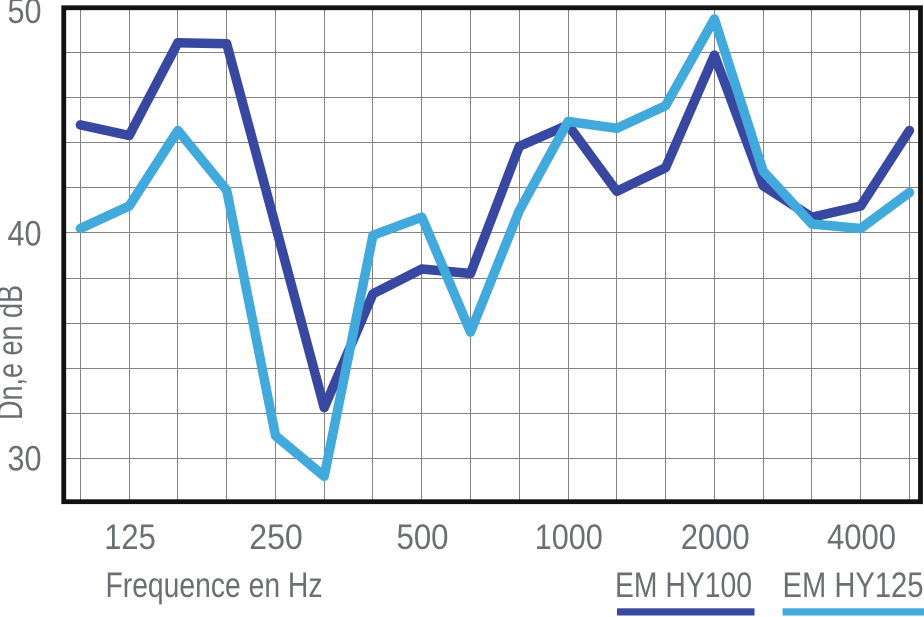 Image resolution: width=924 pixels, height=617 pixels. Describe the element at coordinates (569, 537) in the screenshot. I see `svg-text: 1000` at that location.